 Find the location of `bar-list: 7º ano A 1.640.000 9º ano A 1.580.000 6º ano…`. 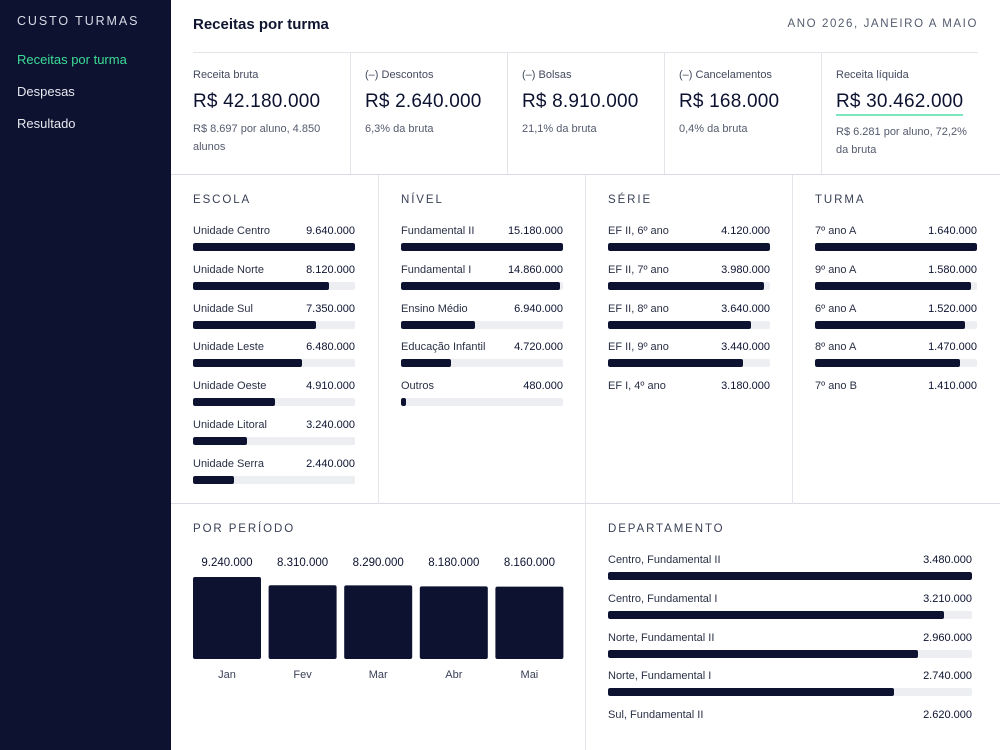

bar-list: 7º ano A 1.640.000 9º ano A 1.580.000 6º ano… is located at coordinates (896, 322).